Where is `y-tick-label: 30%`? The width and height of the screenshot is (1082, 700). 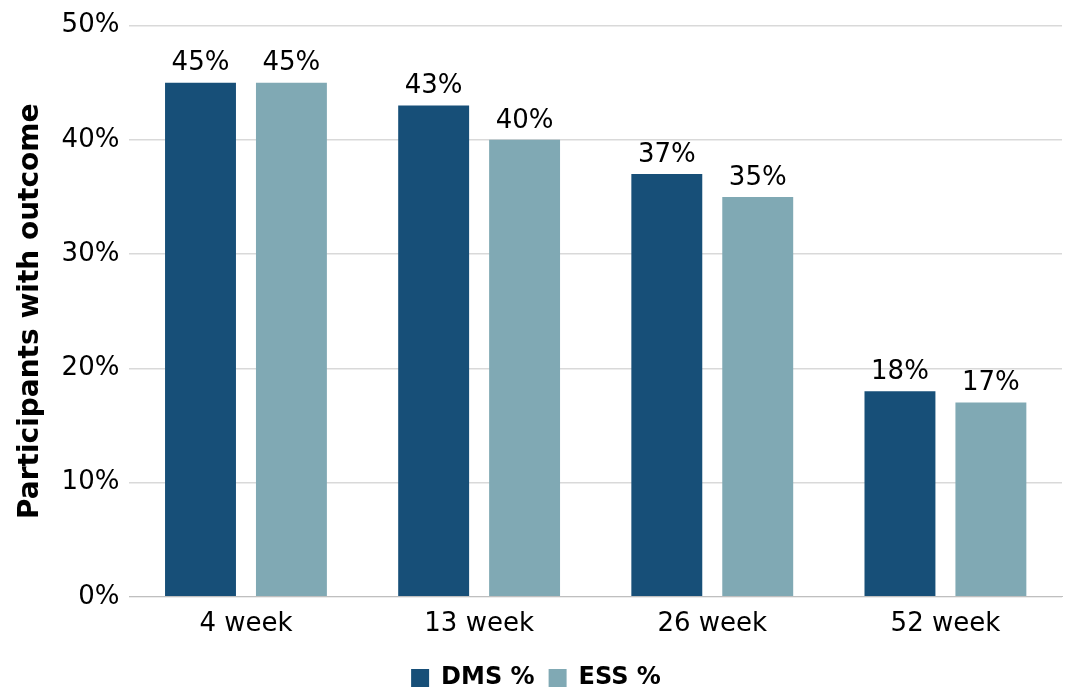
y-tick-label: 30% is located at coordinates (90, 251).